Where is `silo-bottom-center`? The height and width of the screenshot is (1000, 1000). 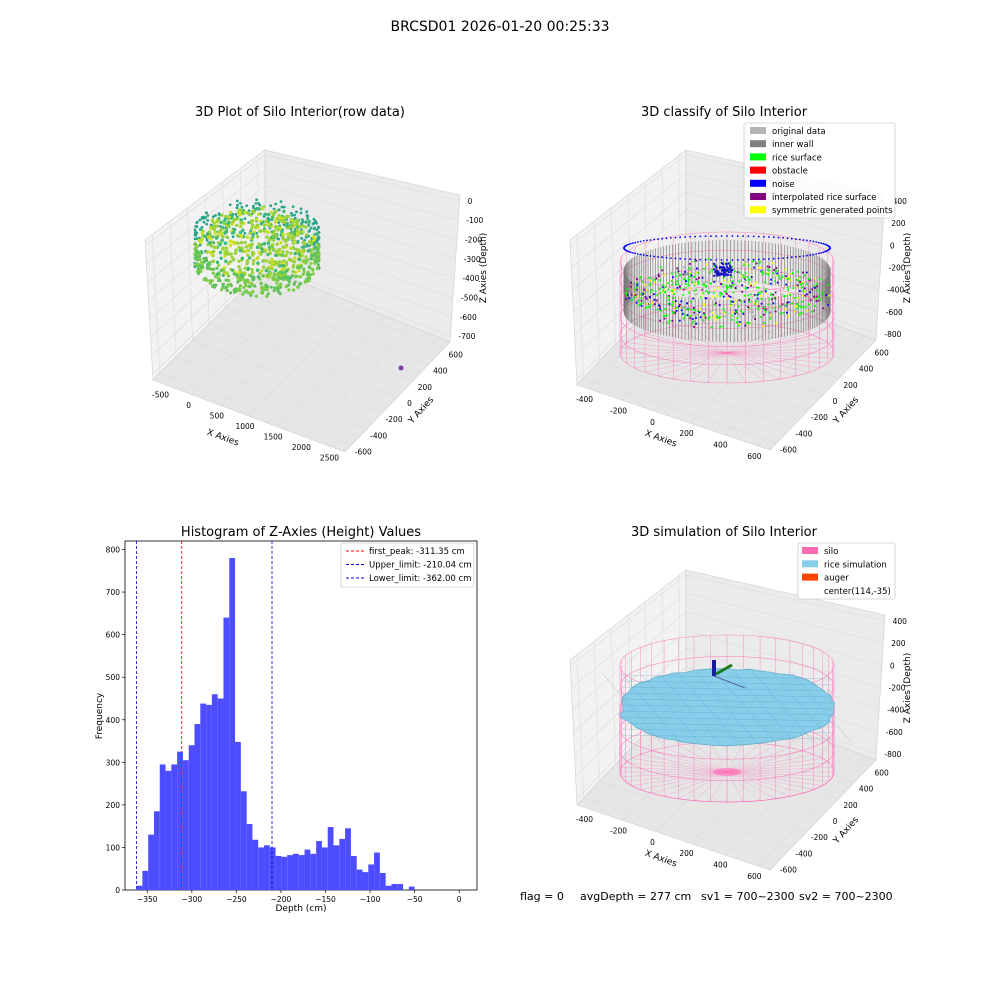 silo-bottom-center is located at coordinates (727, 772).